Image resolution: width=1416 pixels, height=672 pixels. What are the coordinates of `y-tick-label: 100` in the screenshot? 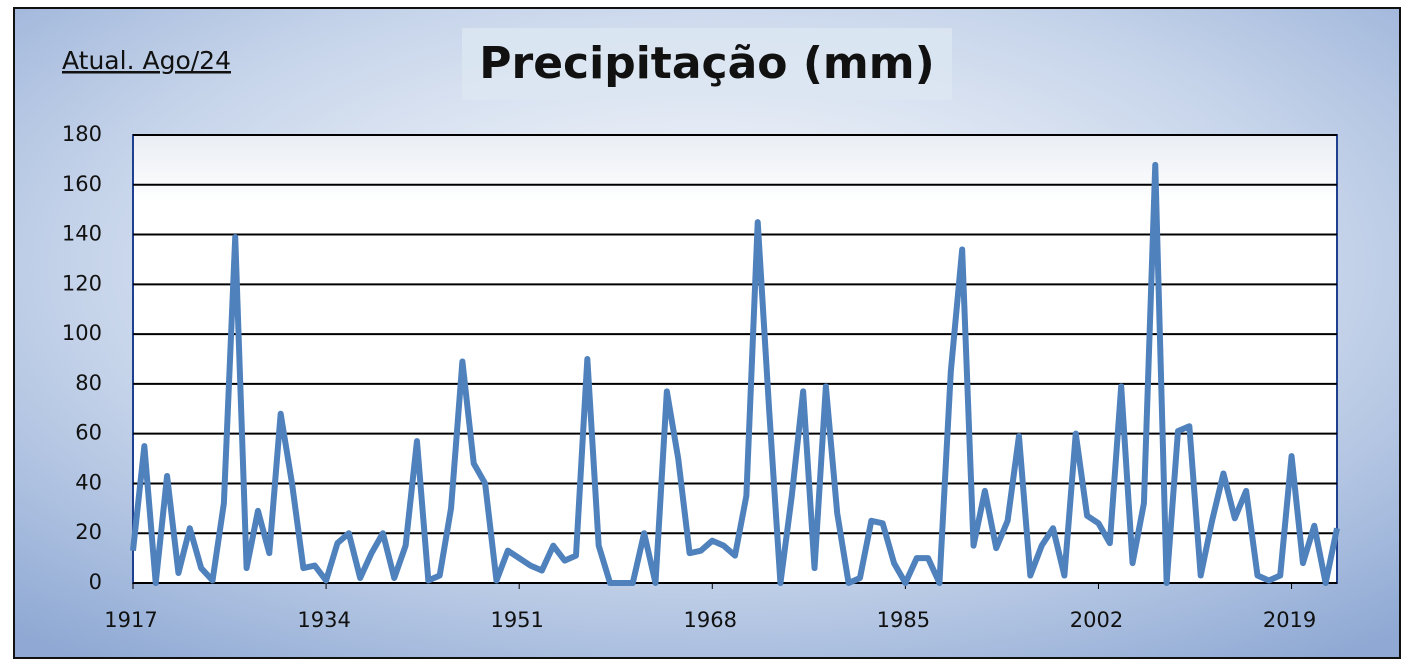 It's located at (82, 333).